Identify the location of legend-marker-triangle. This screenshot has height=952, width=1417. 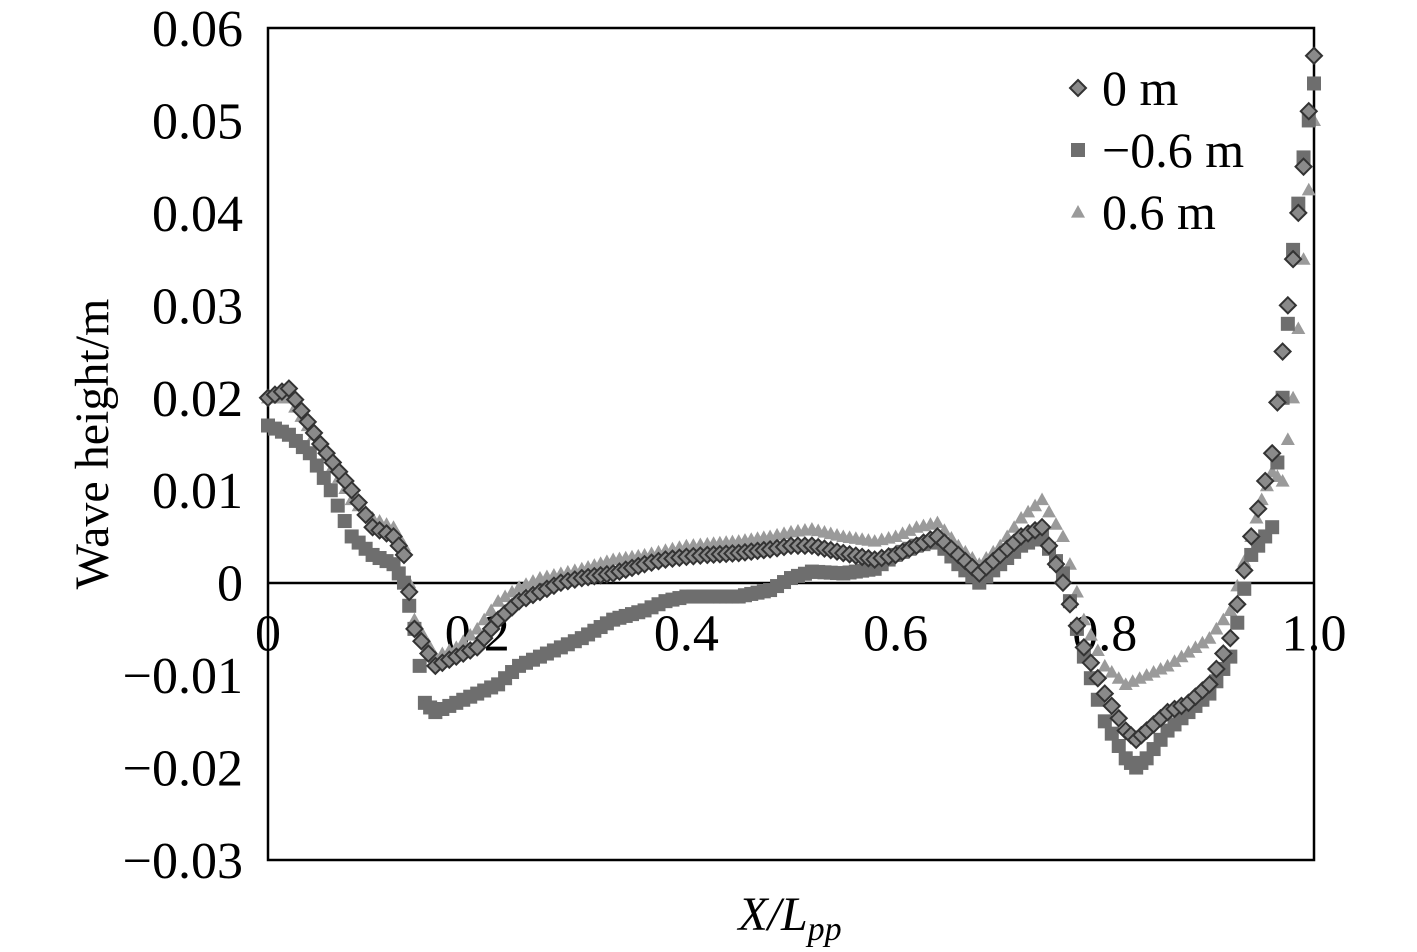
(1078, 211).